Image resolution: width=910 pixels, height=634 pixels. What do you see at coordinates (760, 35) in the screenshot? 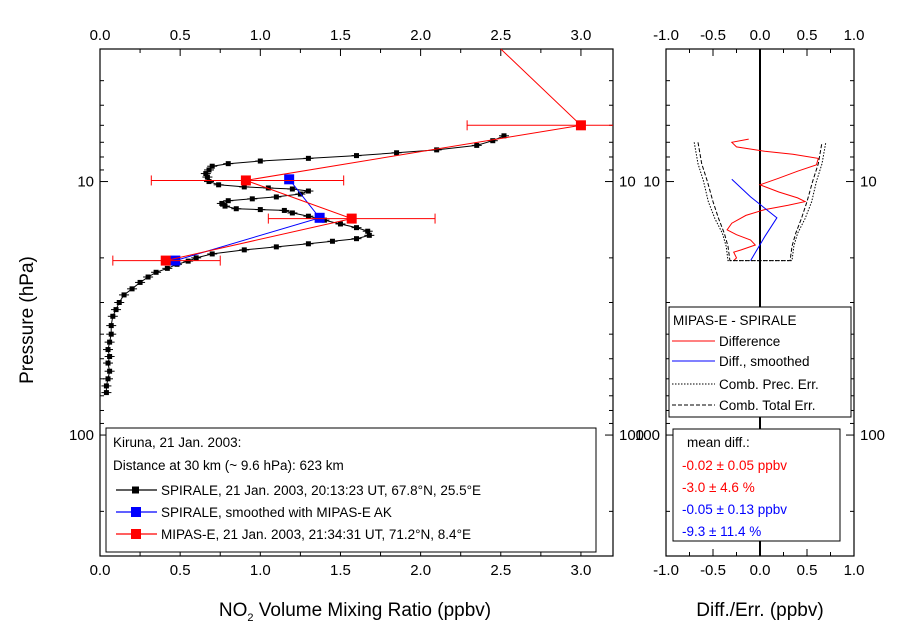
I see `diff-x-tick-label-top: 0.0` at bounding box center [760, 35].